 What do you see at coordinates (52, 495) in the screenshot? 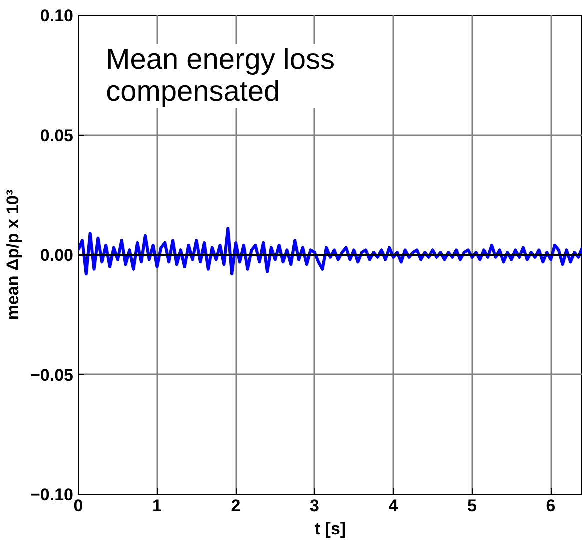
I see `y-tick-label: −0.10` at bounding box center [52, 495].